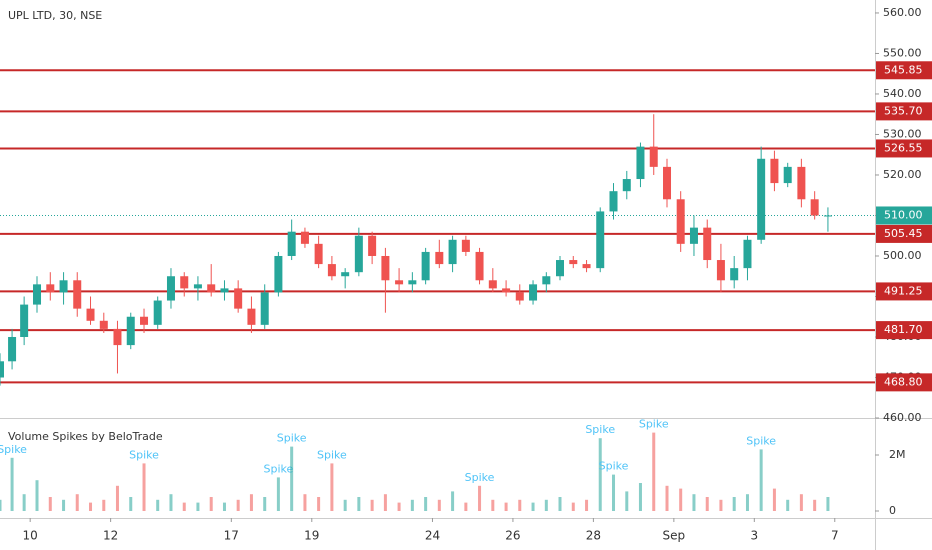 This screenshot has width=932, height=550. I want to click on x-tick-label: 12, so click(110, 536).